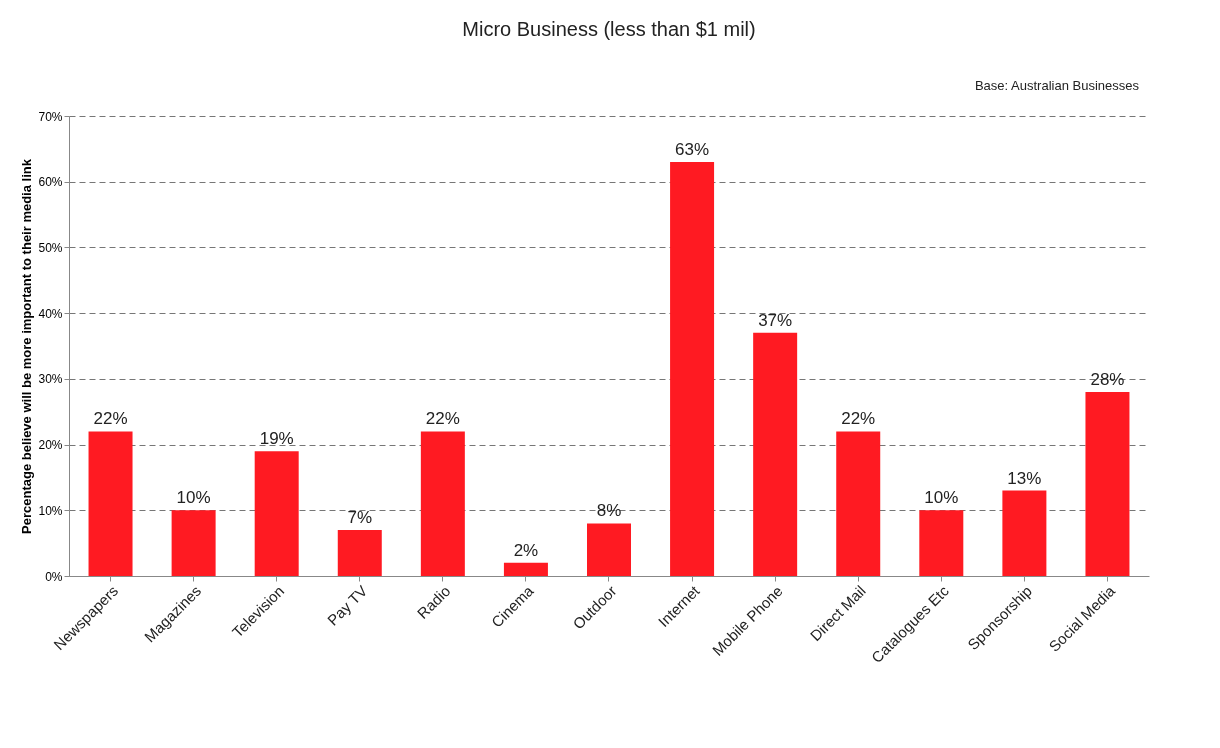 Image resolution: width=1220 pixels, height=748 pixels. What do you see at coordinates (50, 313) in the screenshot?
I see `y-tick-label: 40%` at bounding box center [50, 313].